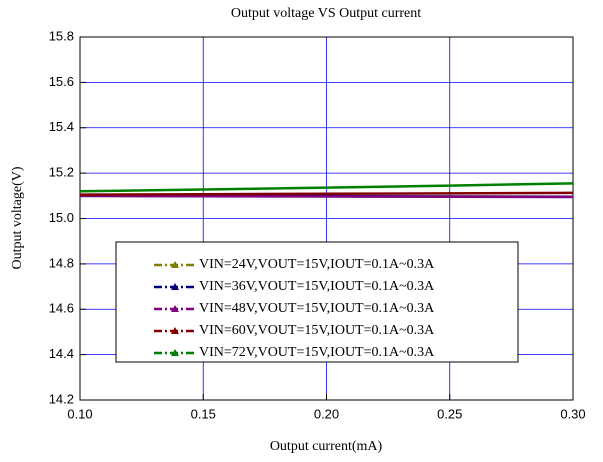  I want to click on y-tick-label: 14.4, so click(61, 353).